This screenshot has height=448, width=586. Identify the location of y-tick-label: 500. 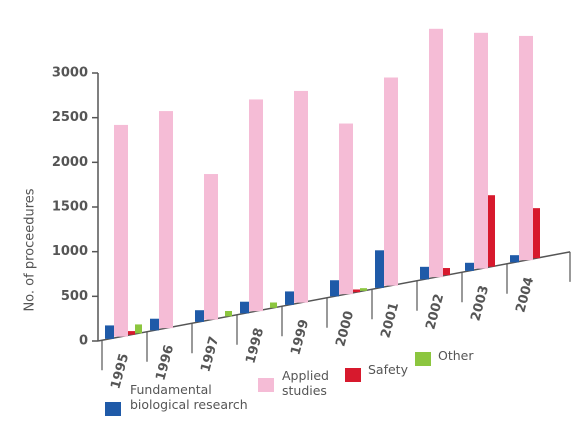
(74, 296).